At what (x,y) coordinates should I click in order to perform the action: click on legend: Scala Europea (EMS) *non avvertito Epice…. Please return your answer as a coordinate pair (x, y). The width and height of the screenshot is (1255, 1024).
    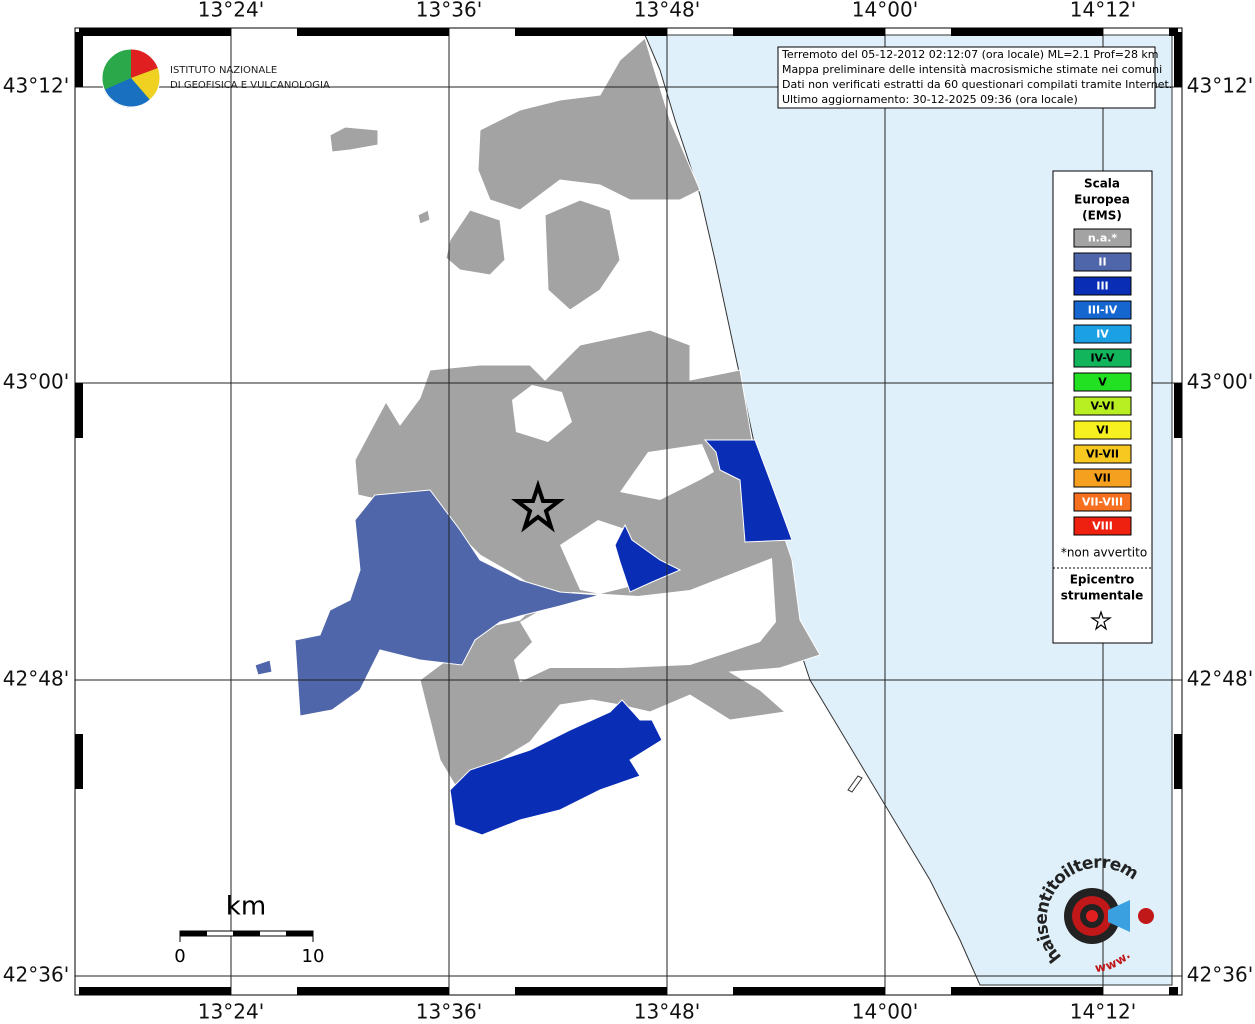
    Looking at the image, I should click on (1102, 407).